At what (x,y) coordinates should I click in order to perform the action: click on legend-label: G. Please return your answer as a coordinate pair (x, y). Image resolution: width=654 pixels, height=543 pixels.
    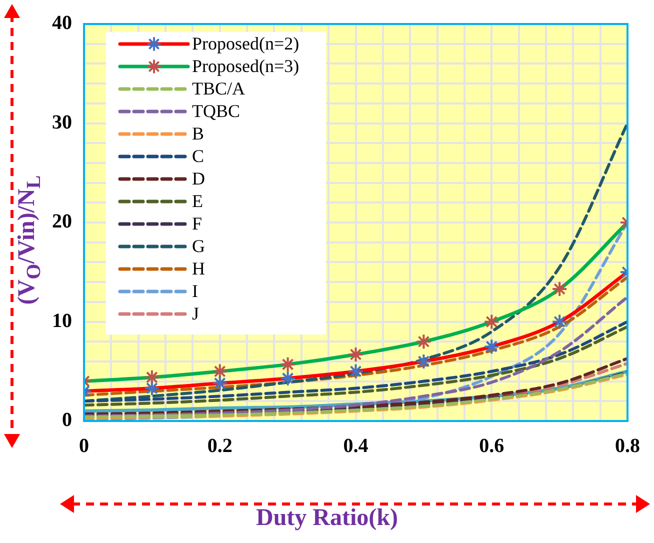
    Looking at the image, I should click on (198, 246).